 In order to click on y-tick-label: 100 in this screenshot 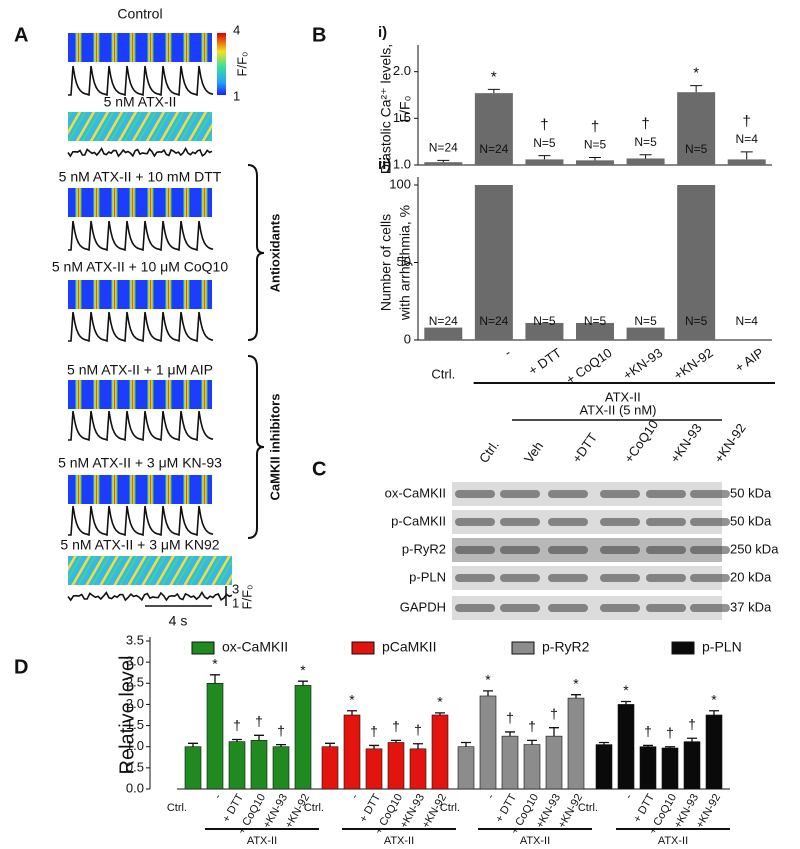, I will do `click(400, 183)`.